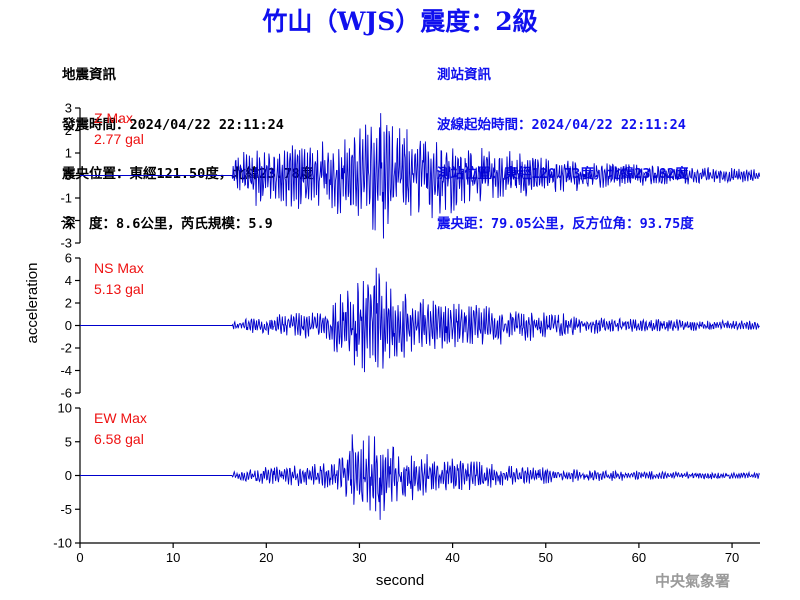 This screenshot has height=600, width=800. What do you see at coordinates (68, 108) in the screenshot?
I see `y-tick-label: 3` at bounding box center [68, 108].